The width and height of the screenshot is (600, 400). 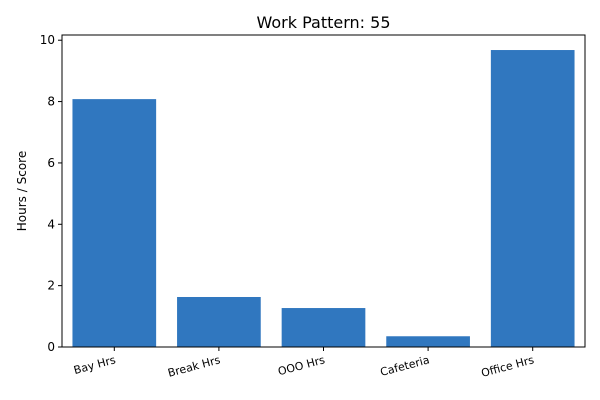 What do you see at coordinates (324, 22) in the screenshot?
I see `chart-title: Work Pattern: 55` at bounding box center [324, 22].